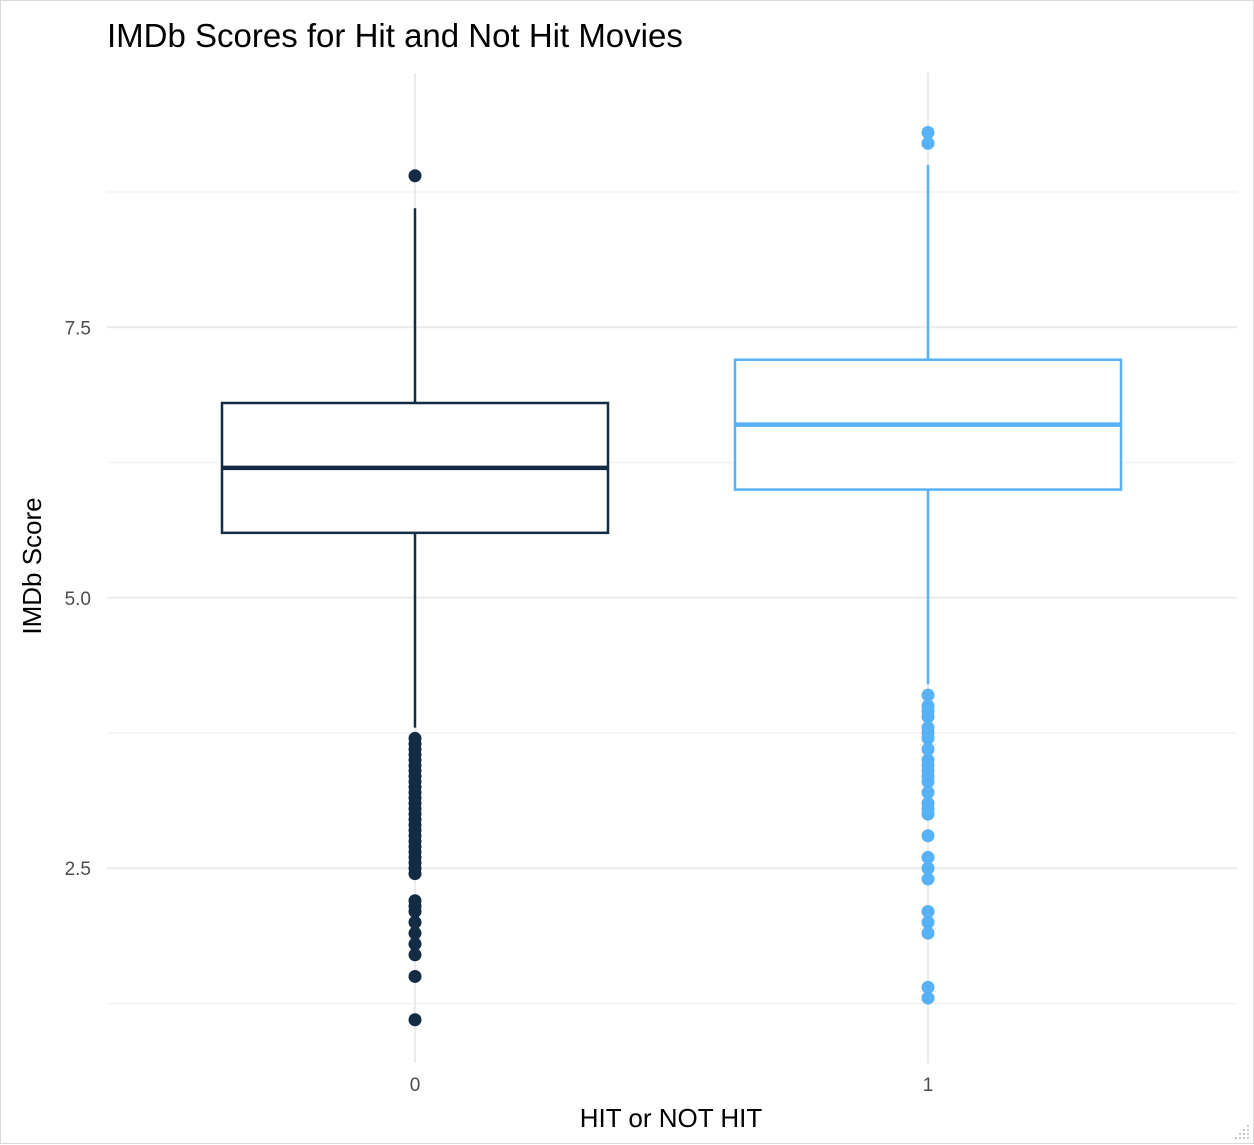 The width and height of the screenshot is (1254, 1145). I want to click on resize-grip-icon, so click(1240, 1130).